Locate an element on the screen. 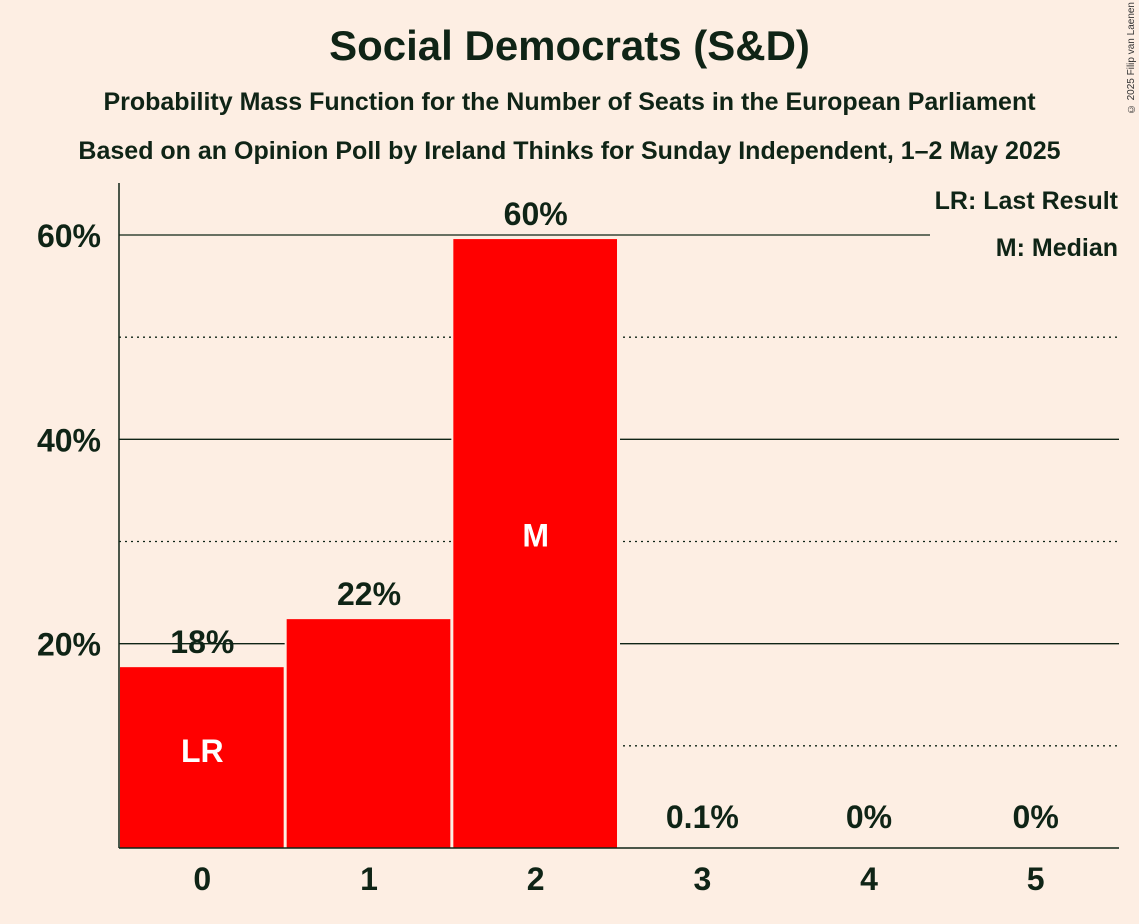 Image resolution: width=1139 pixels, height=924 pixels. x-tick-label: 1 is located at coordinates (369, 879).